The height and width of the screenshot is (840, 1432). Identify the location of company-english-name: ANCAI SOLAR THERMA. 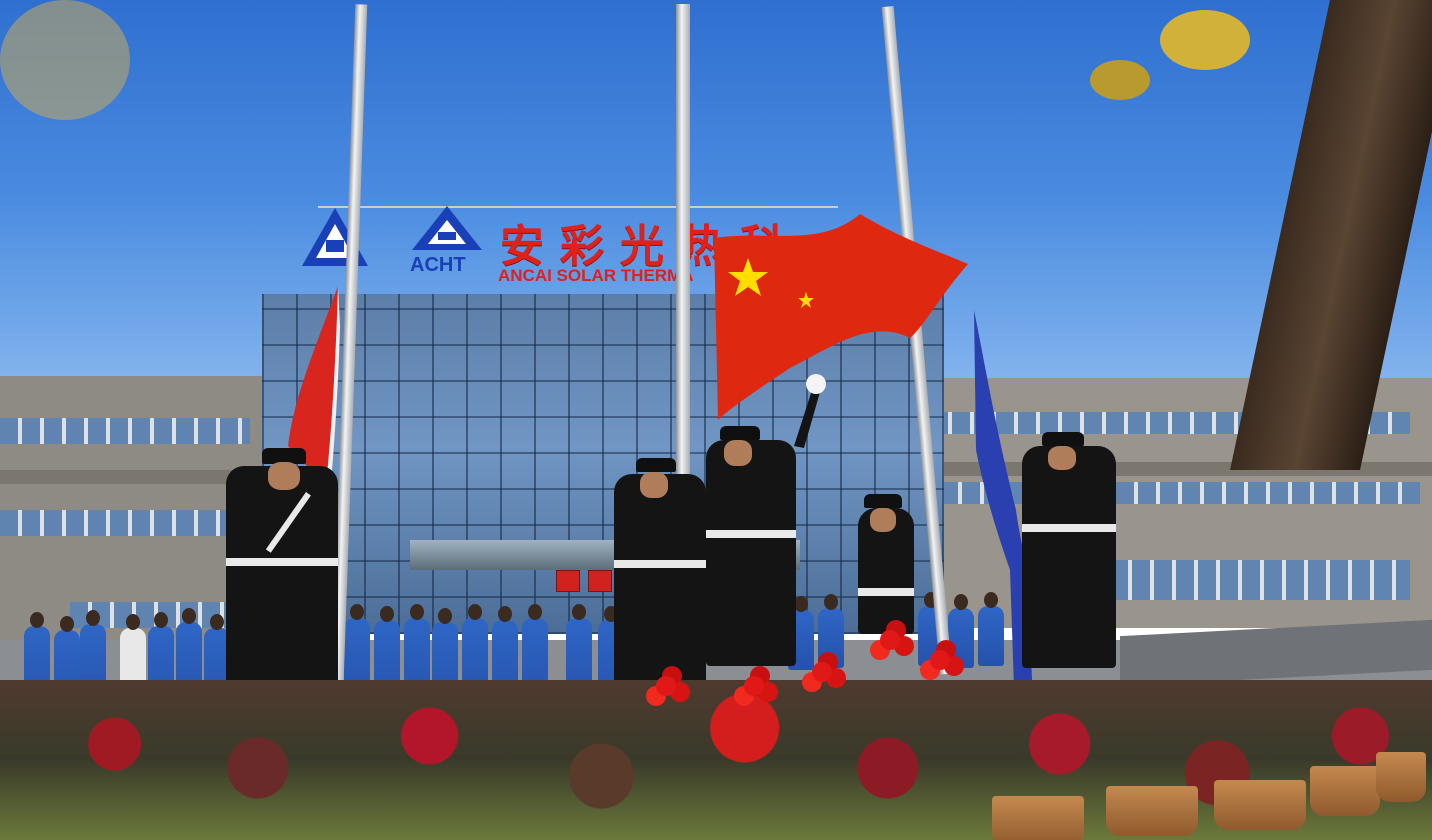
(596, 275).